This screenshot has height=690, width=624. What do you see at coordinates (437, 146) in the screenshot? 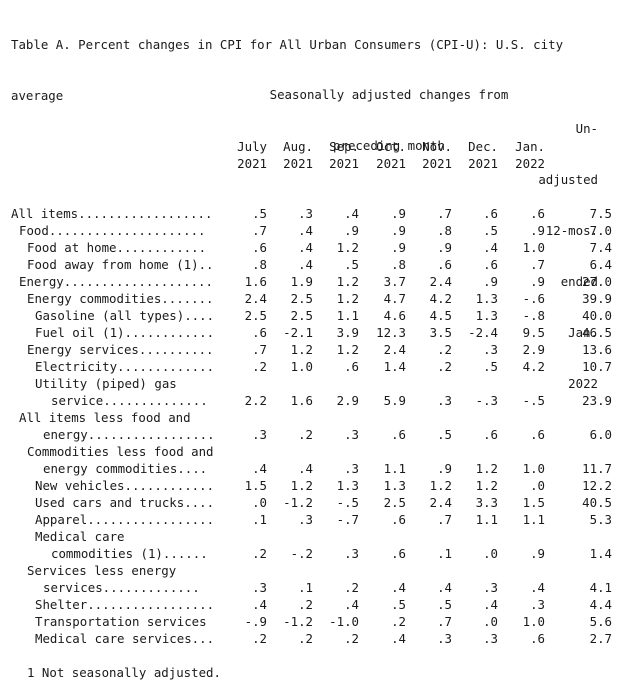
I see `month-label: Nov.` at bounding box center [437, 146].